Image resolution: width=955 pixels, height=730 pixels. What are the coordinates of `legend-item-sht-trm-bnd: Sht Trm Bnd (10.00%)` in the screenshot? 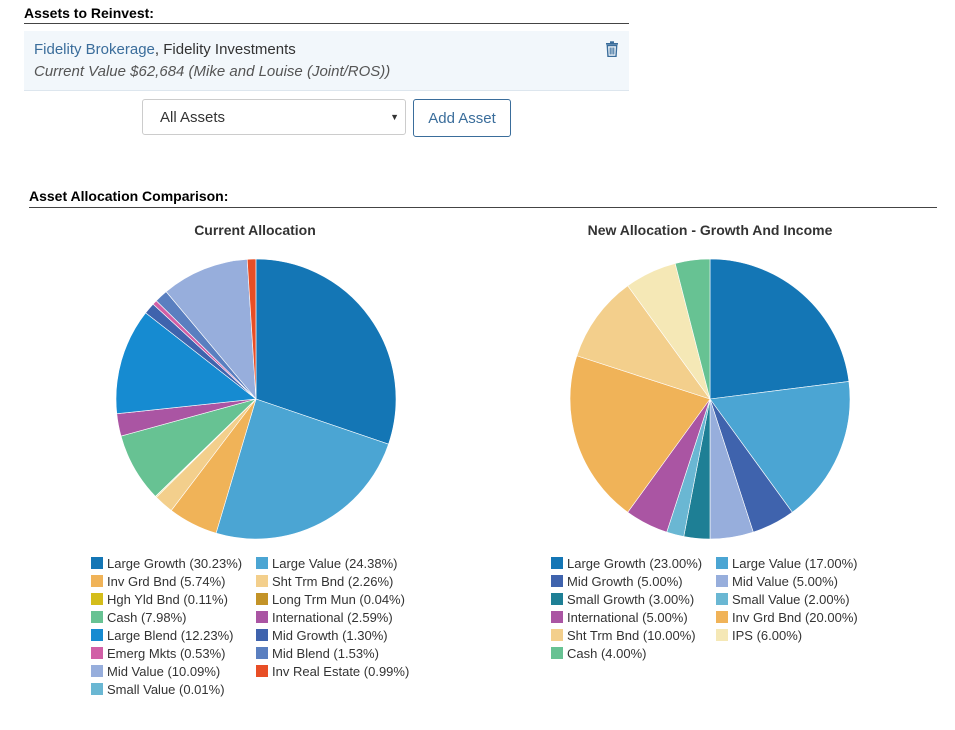 It's located at (623, 636).